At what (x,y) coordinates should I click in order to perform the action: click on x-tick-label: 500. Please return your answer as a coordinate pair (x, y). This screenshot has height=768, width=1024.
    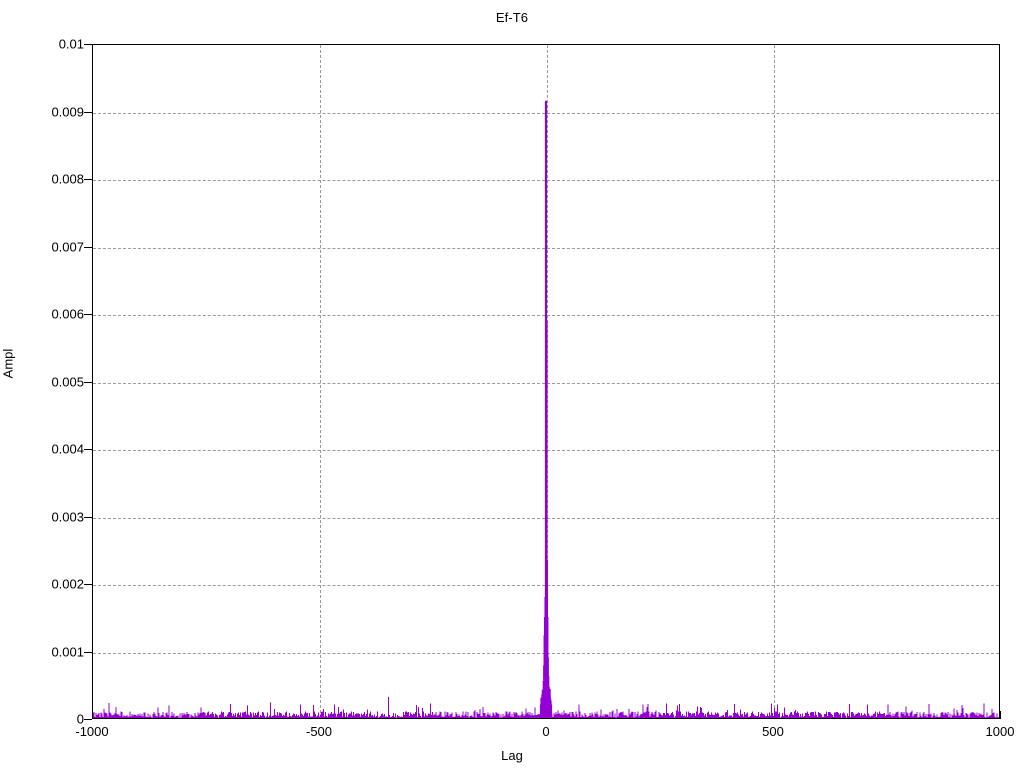
    Looking at the image, I should click on (773, 731).